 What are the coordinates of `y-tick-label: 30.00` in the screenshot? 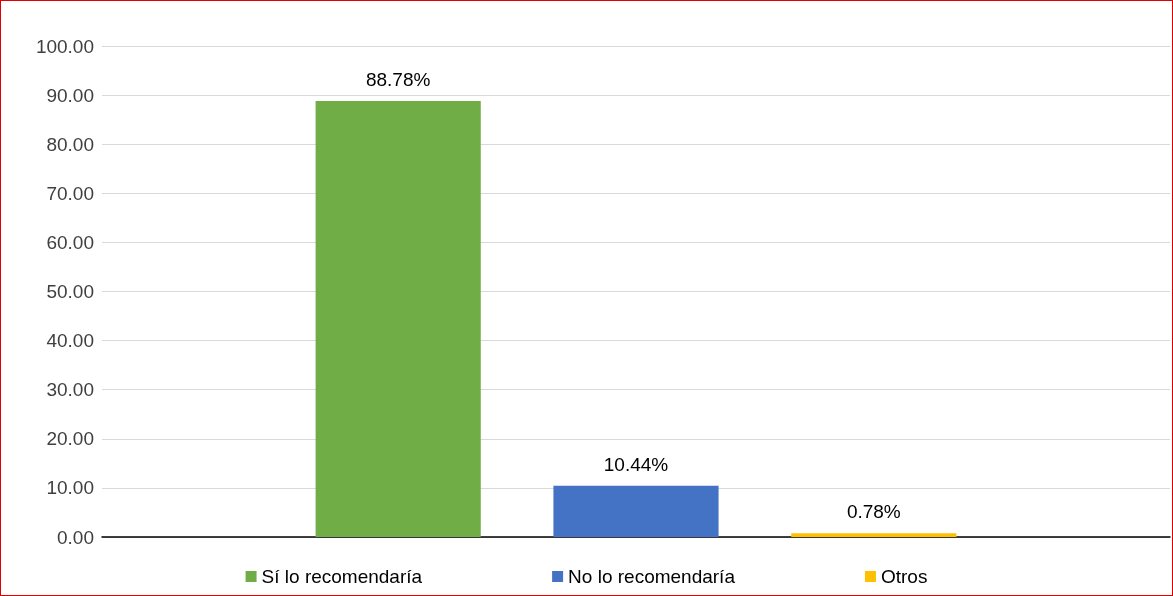 It's located at (70, 390).